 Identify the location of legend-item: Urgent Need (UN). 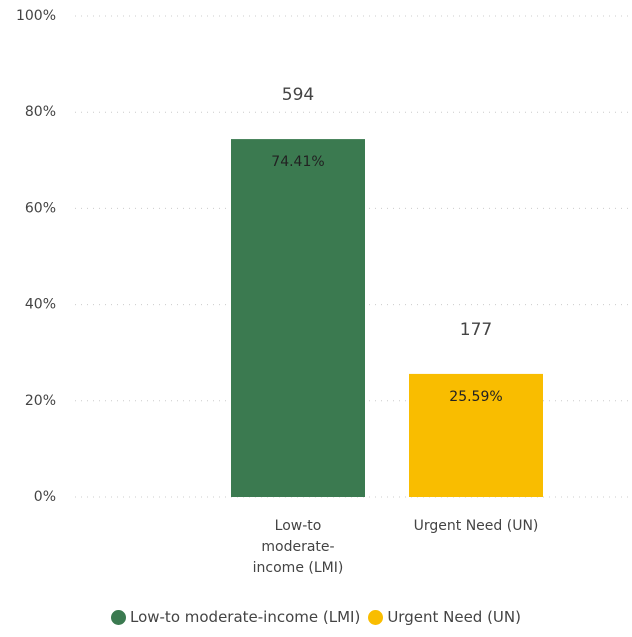
(444, 617).